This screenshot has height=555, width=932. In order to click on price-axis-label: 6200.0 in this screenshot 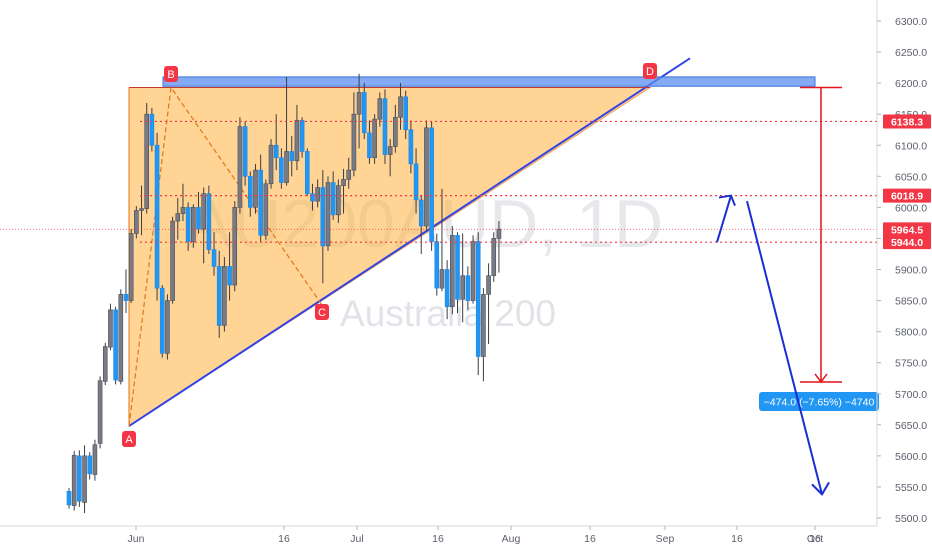, I will do `click(911, 84)`.